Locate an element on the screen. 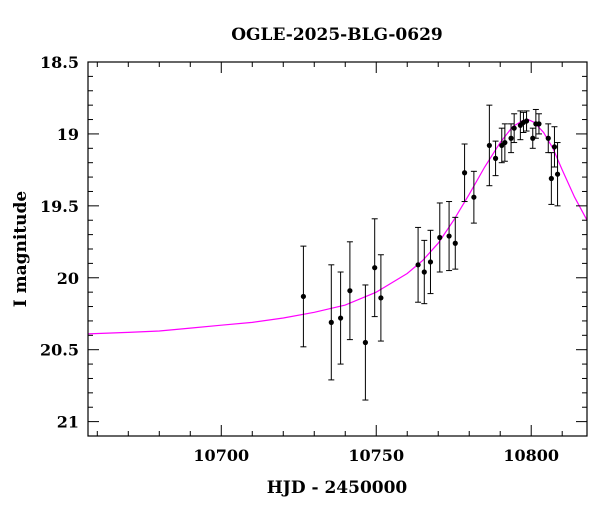  y-tick-label: 18.5 is located at coordinates (59, 62).